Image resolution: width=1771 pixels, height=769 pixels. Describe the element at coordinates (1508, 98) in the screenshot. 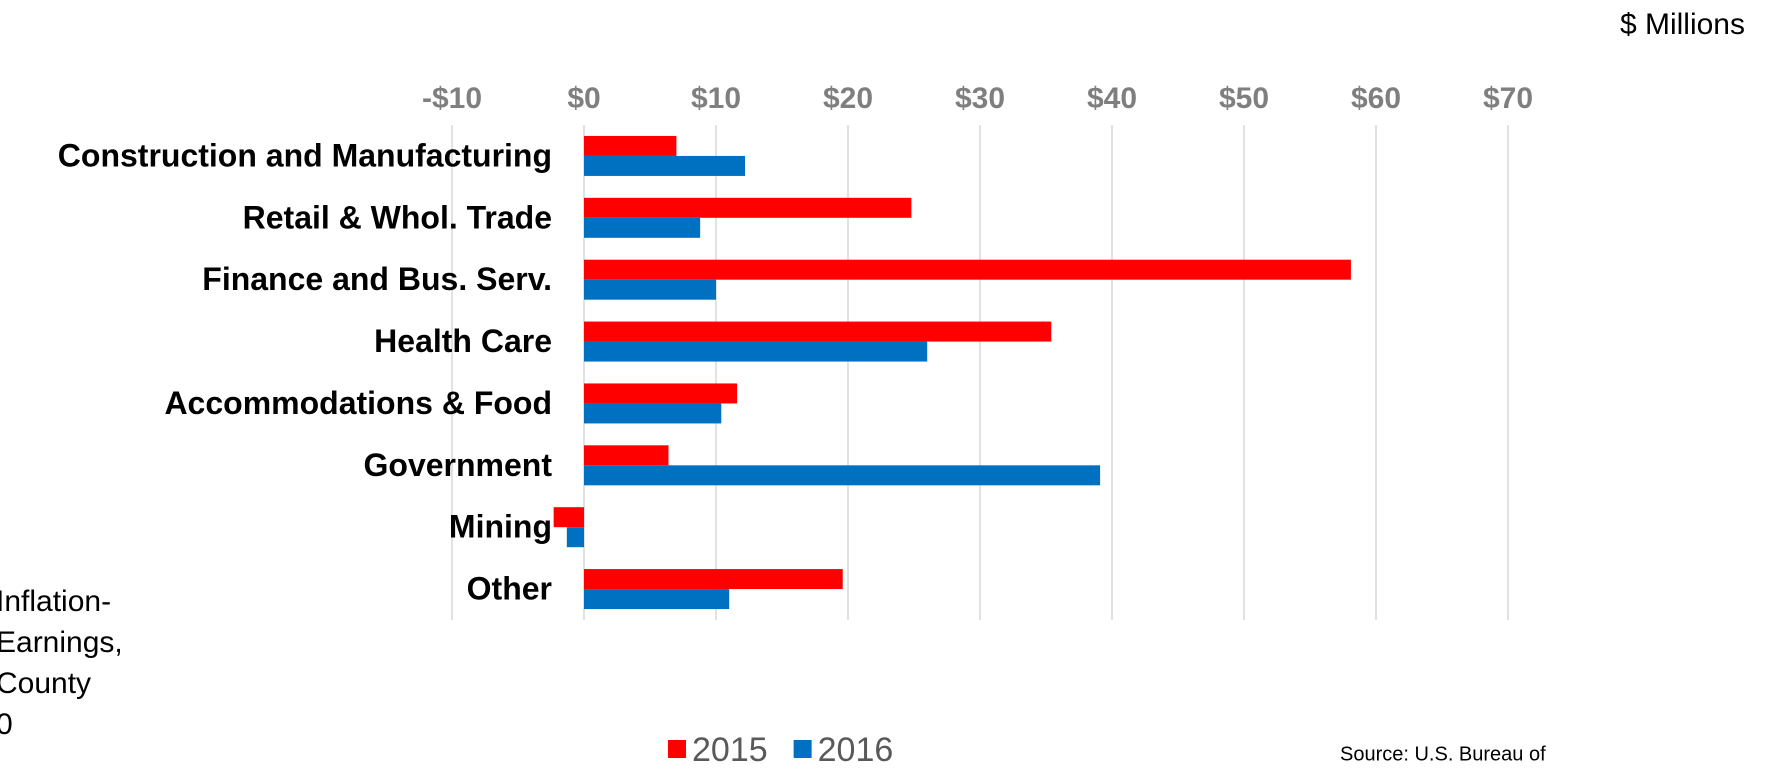

I see `x-tick-label: $70` at that location.